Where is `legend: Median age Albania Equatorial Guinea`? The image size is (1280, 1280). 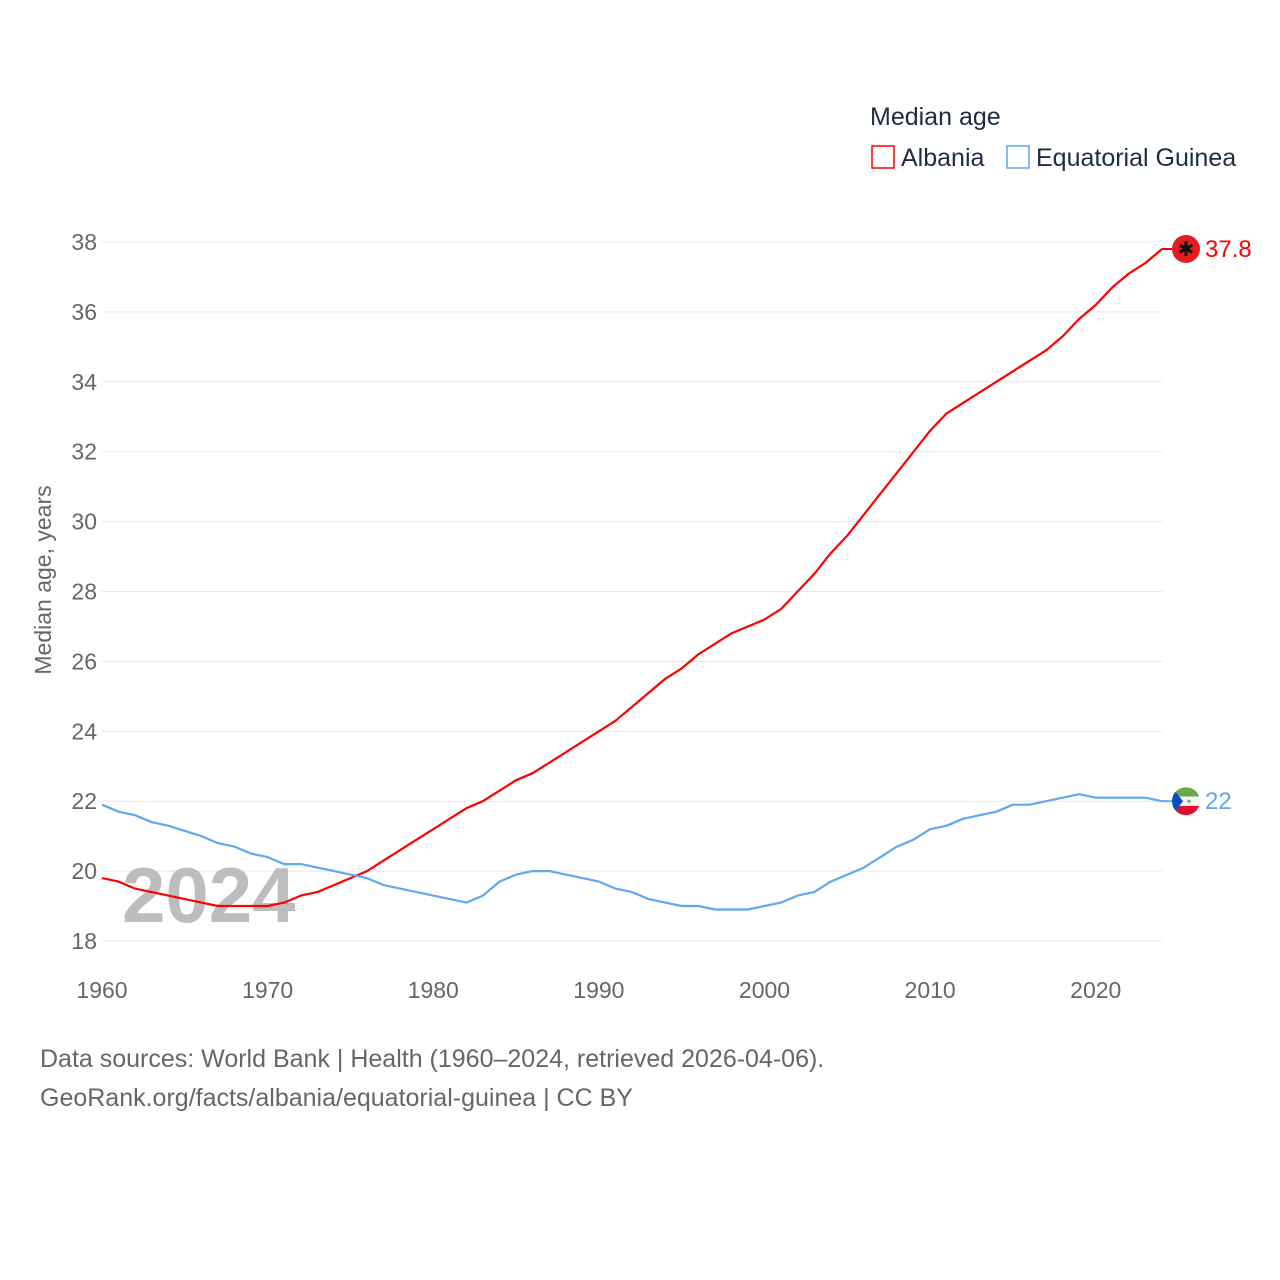 legend: Median age Albania Equatorial Guinea is located at coordinates (1053, 137).